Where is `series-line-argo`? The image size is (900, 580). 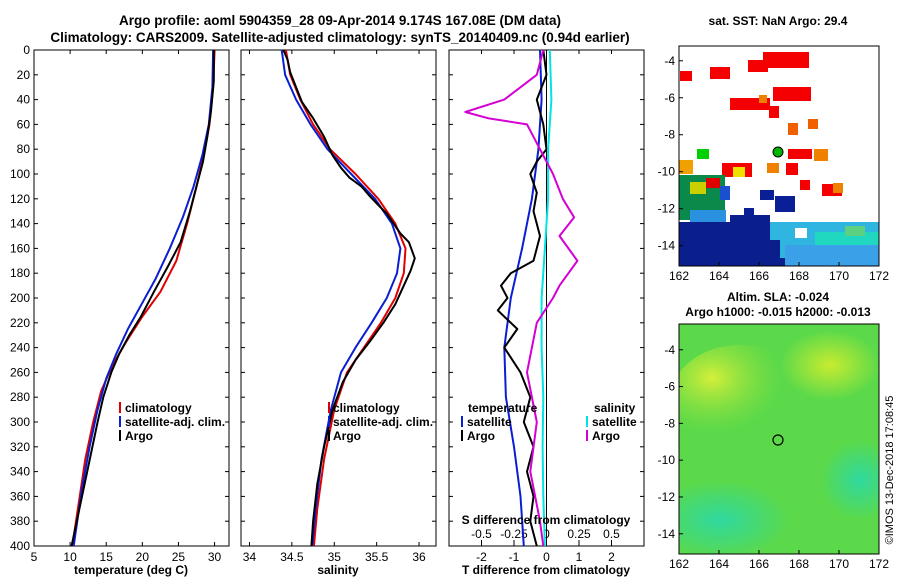 series-line-argo is located at coordinates (142, 298).